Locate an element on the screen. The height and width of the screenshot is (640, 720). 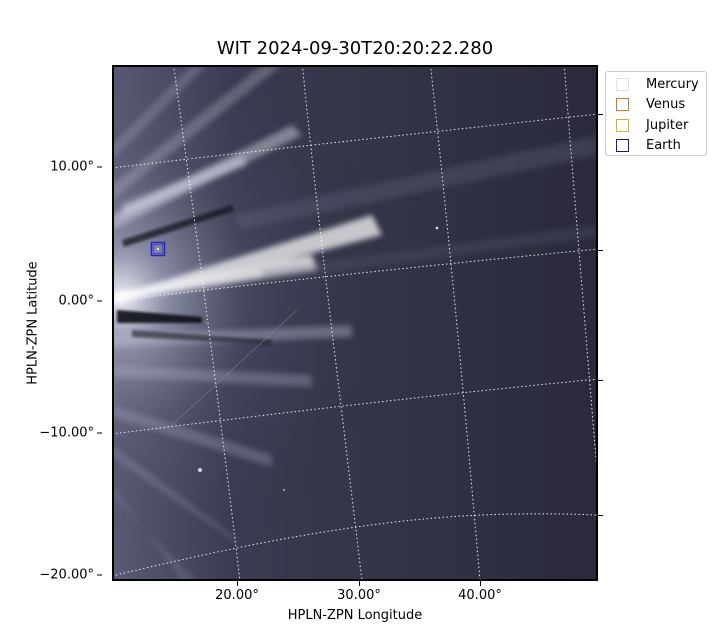
legend-label-mercury: Mercury is located at coordinates (672, 84).